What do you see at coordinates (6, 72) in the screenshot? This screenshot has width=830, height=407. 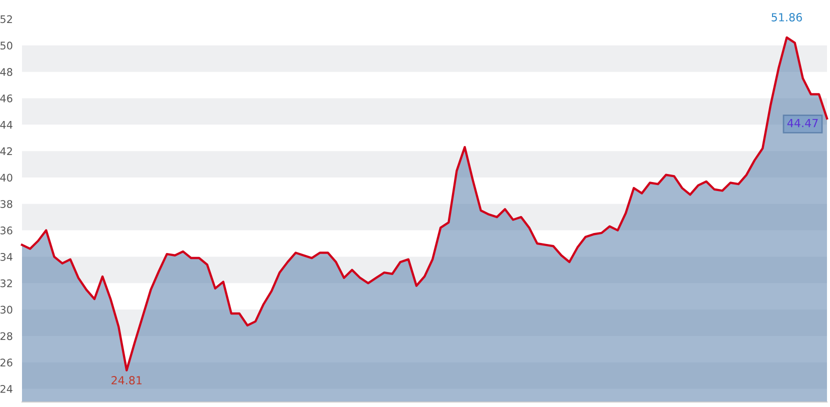 I see `y-tick-label: 48` at bounding box center [6, 72].